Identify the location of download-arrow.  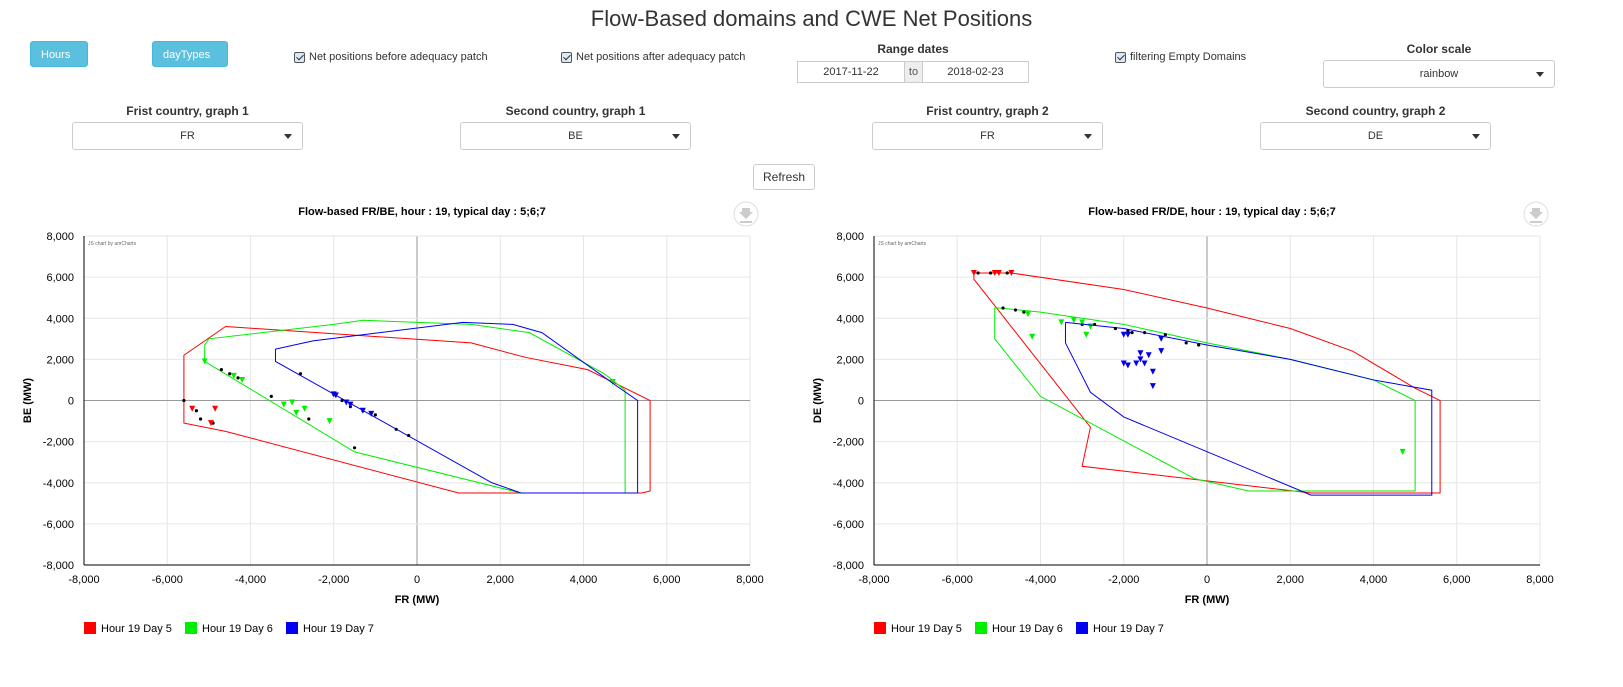
(1536, 215).